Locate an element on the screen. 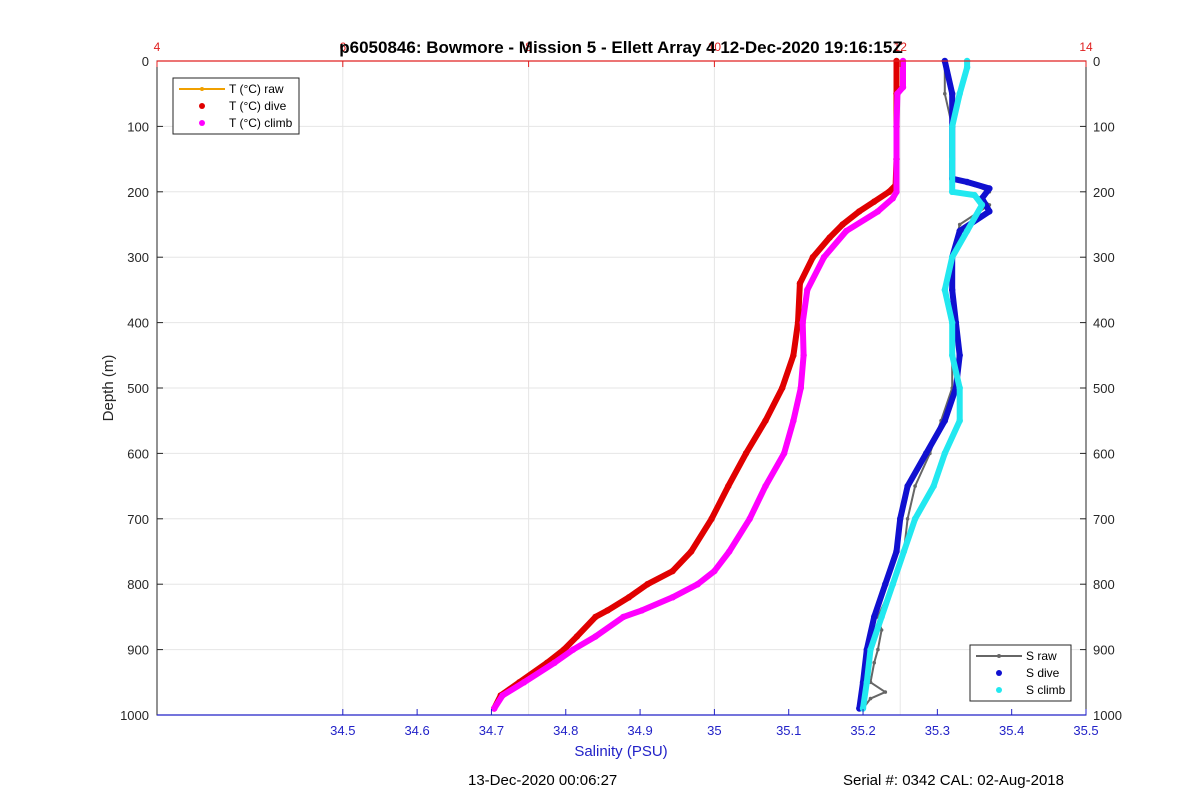 This screenshot has width=1200, height=804. footer-serial-calibration: Serial #: 0342 CAL: 02-Aug-2018 is located at coordinates (953, 780).